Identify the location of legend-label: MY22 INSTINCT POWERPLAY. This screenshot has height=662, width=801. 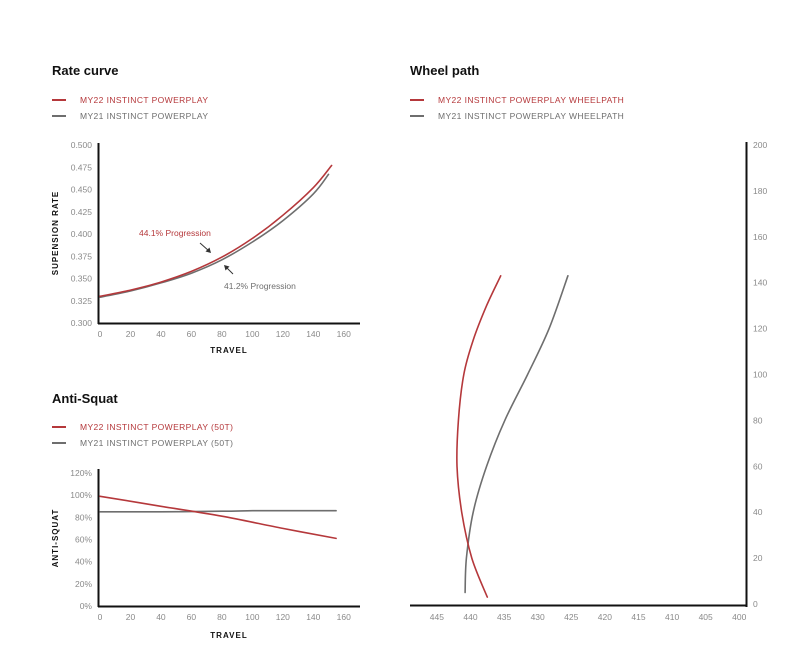
(144, 100).